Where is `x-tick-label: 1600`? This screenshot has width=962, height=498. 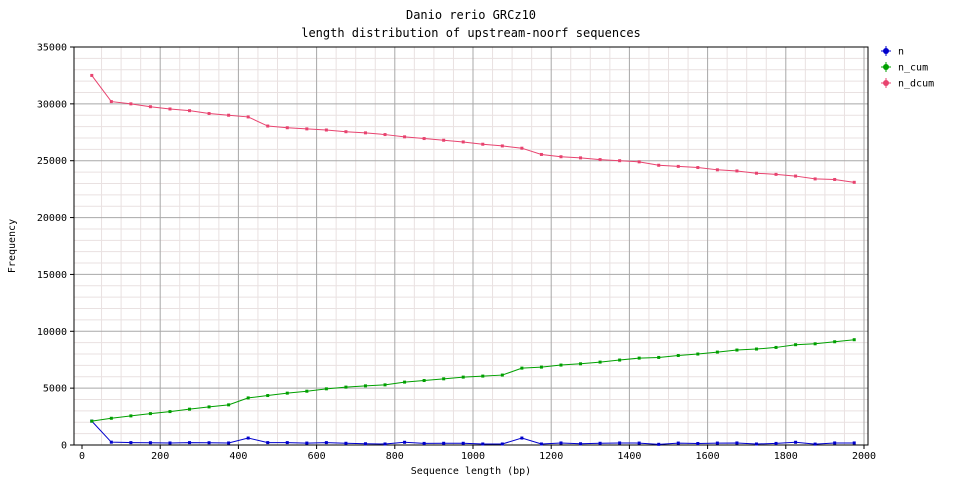
x-tick-label: 1600 is located at coordinates (708, 456).